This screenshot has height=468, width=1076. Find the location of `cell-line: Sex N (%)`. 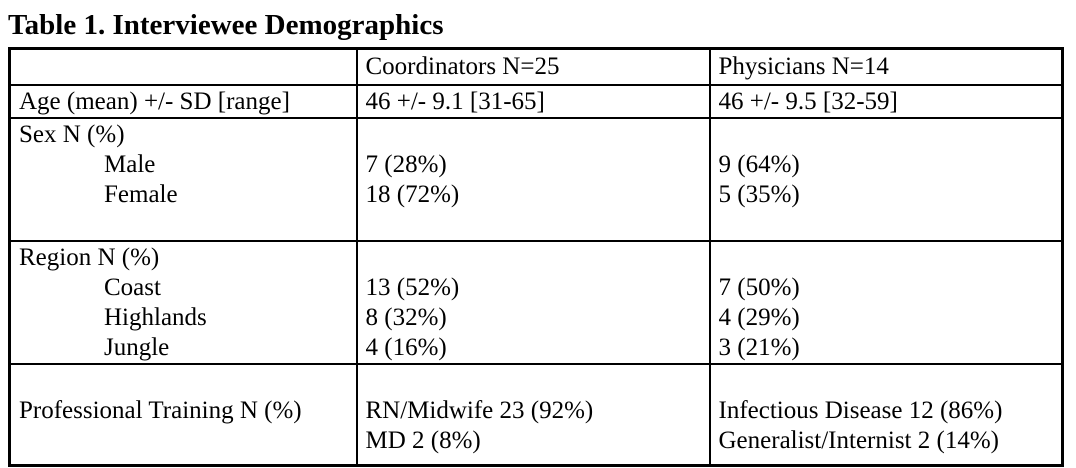

cell-line: Sex N (%) is located at coordinates (72, 134).